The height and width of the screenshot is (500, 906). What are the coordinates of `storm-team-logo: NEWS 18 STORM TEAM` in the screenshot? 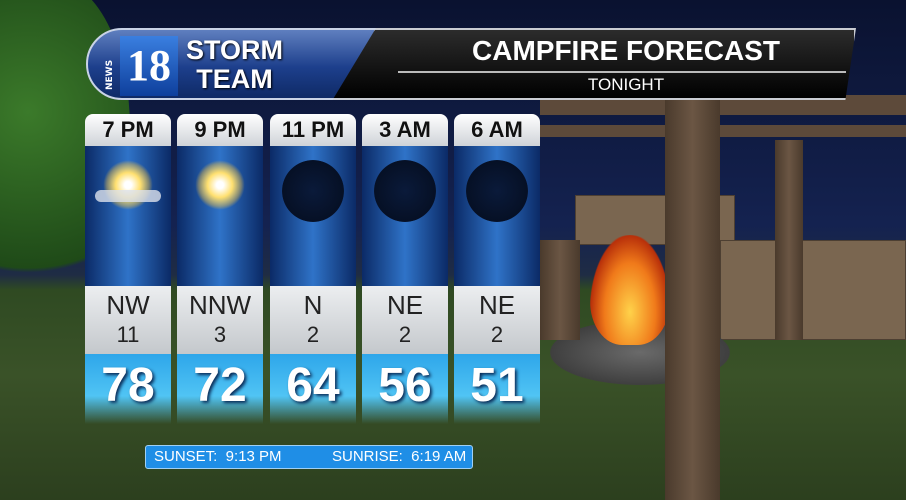 It's located at (231, 64).